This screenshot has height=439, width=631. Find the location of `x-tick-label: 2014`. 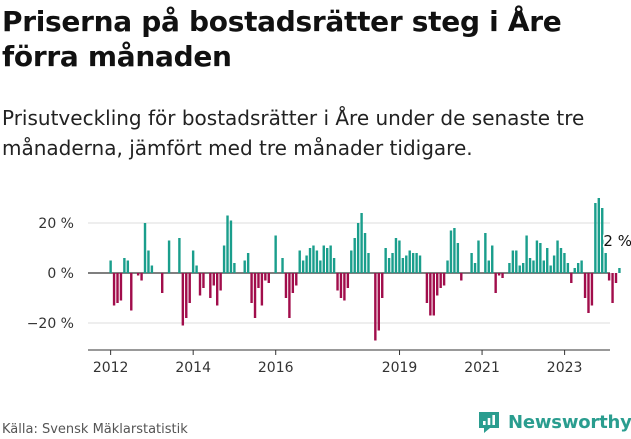

x-tick-label: 2014 is located at coordinates (193, 368).